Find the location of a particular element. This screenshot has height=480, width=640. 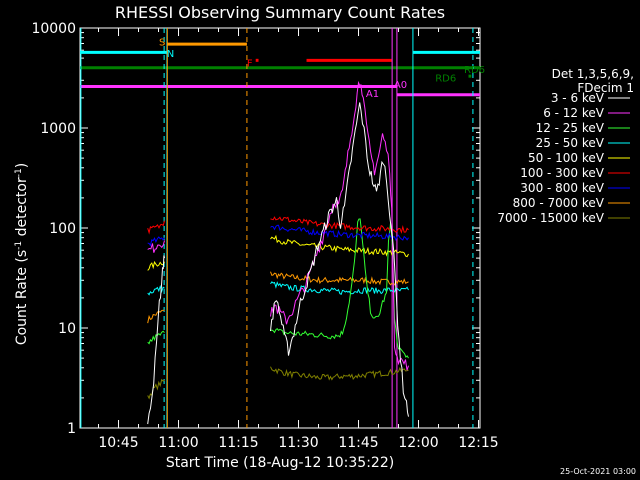

annotation-label: A1 is located at coordinates (372, 94).